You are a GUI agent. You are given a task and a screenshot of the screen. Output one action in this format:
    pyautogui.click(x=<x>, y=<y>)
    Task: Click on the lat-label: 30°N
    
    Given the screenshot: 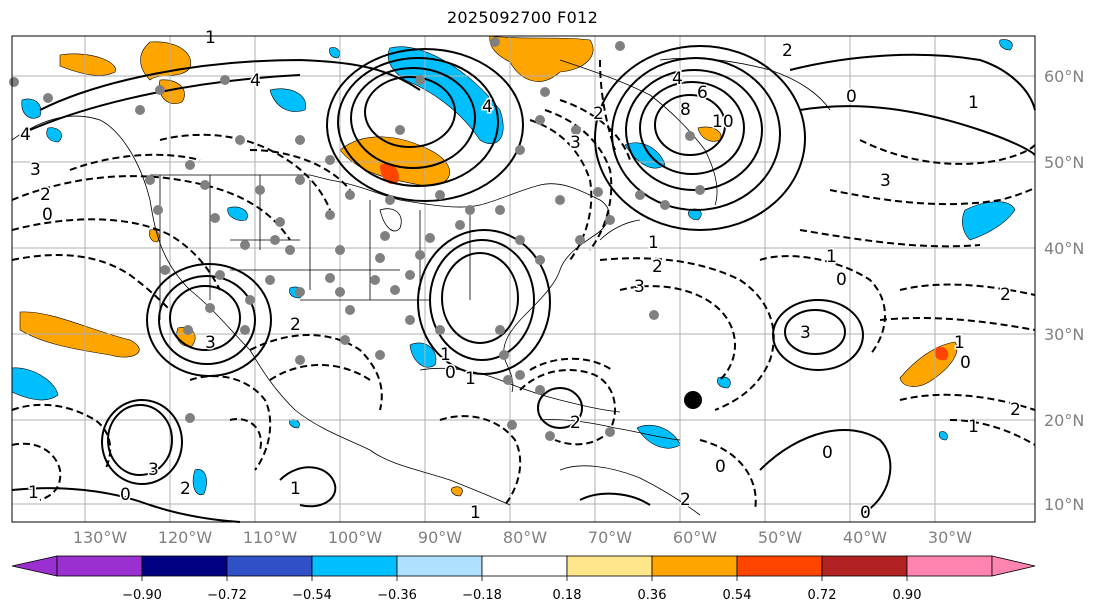 What is the action you would take?
    pyautogui.click(x=1064, y=334)
    